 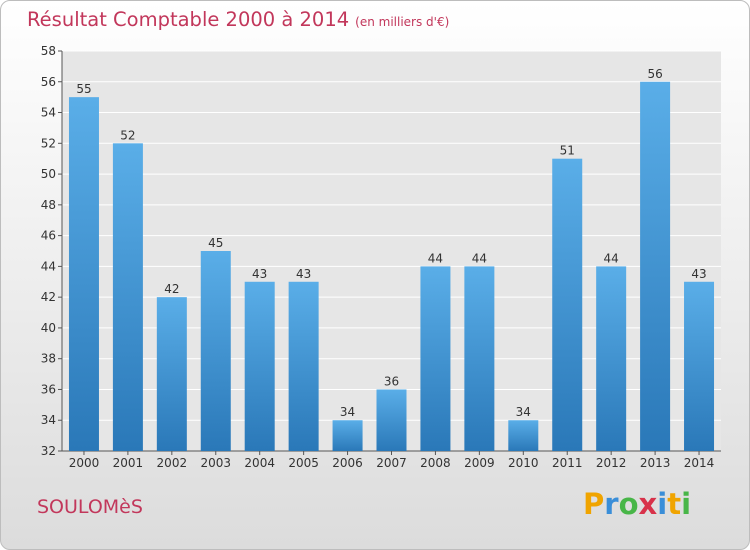 I want to click on town-name: SOULOMèS, so click(x=90, y=507).